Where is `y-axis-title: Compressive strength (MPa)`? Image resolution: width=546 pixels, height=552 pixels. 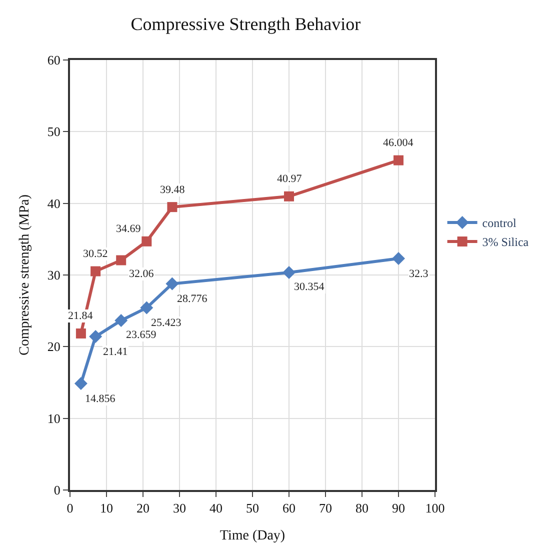
y-axis-title: Compressive strength (MPa) is located at coordinates (25, 275).